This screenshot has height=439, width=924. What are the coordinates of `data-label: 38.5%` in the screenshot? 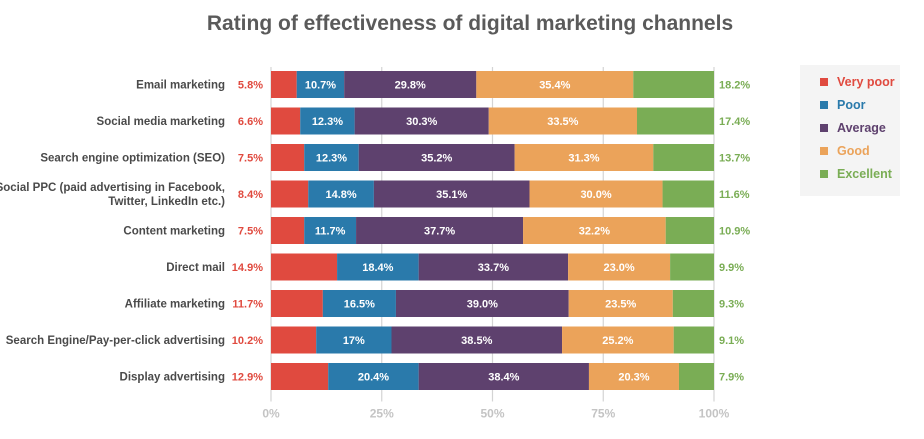 It's located at (476, 341).